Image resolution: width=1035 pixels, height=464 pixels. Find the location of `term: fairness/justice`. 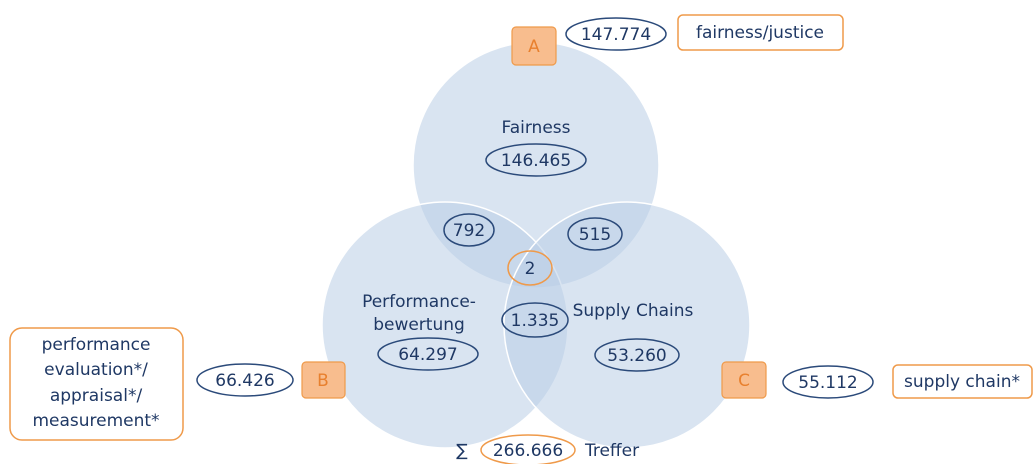

term: fairness/justice is located at coordinates (760, 33).